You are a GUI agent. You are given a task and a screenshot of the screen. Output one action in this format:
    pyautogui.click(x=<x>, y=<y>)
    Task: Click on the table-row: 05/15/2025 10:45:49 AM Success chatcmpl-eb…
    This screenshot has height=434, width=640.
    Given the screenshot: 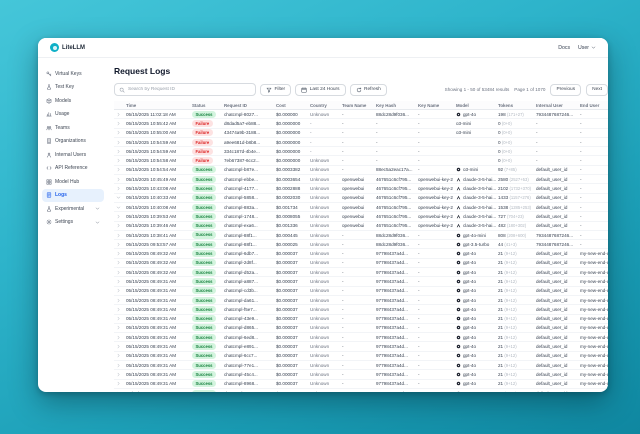 What is the action you would take?
    pyautogui.click(x=361, y=180)
    